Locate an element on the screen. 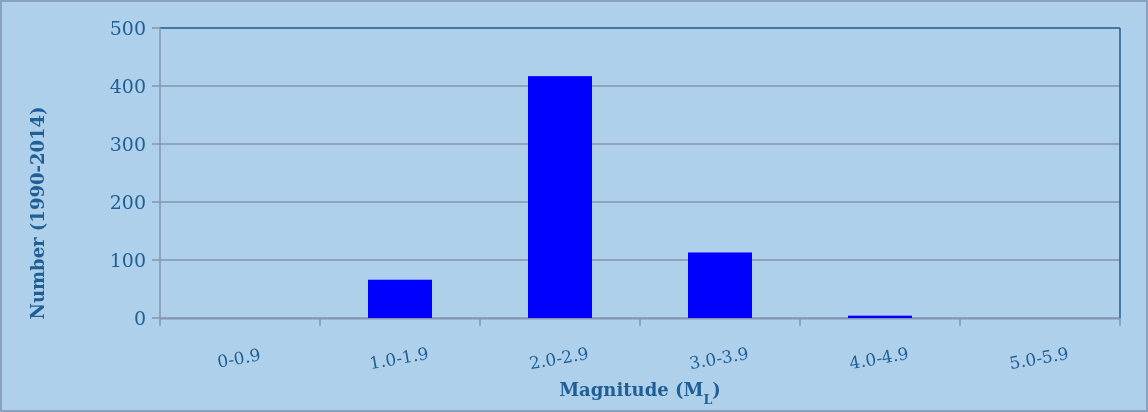 The width and height of the screenshot is (1148, 412). y-tick-label: 300 is located at coordinates (127, 143).